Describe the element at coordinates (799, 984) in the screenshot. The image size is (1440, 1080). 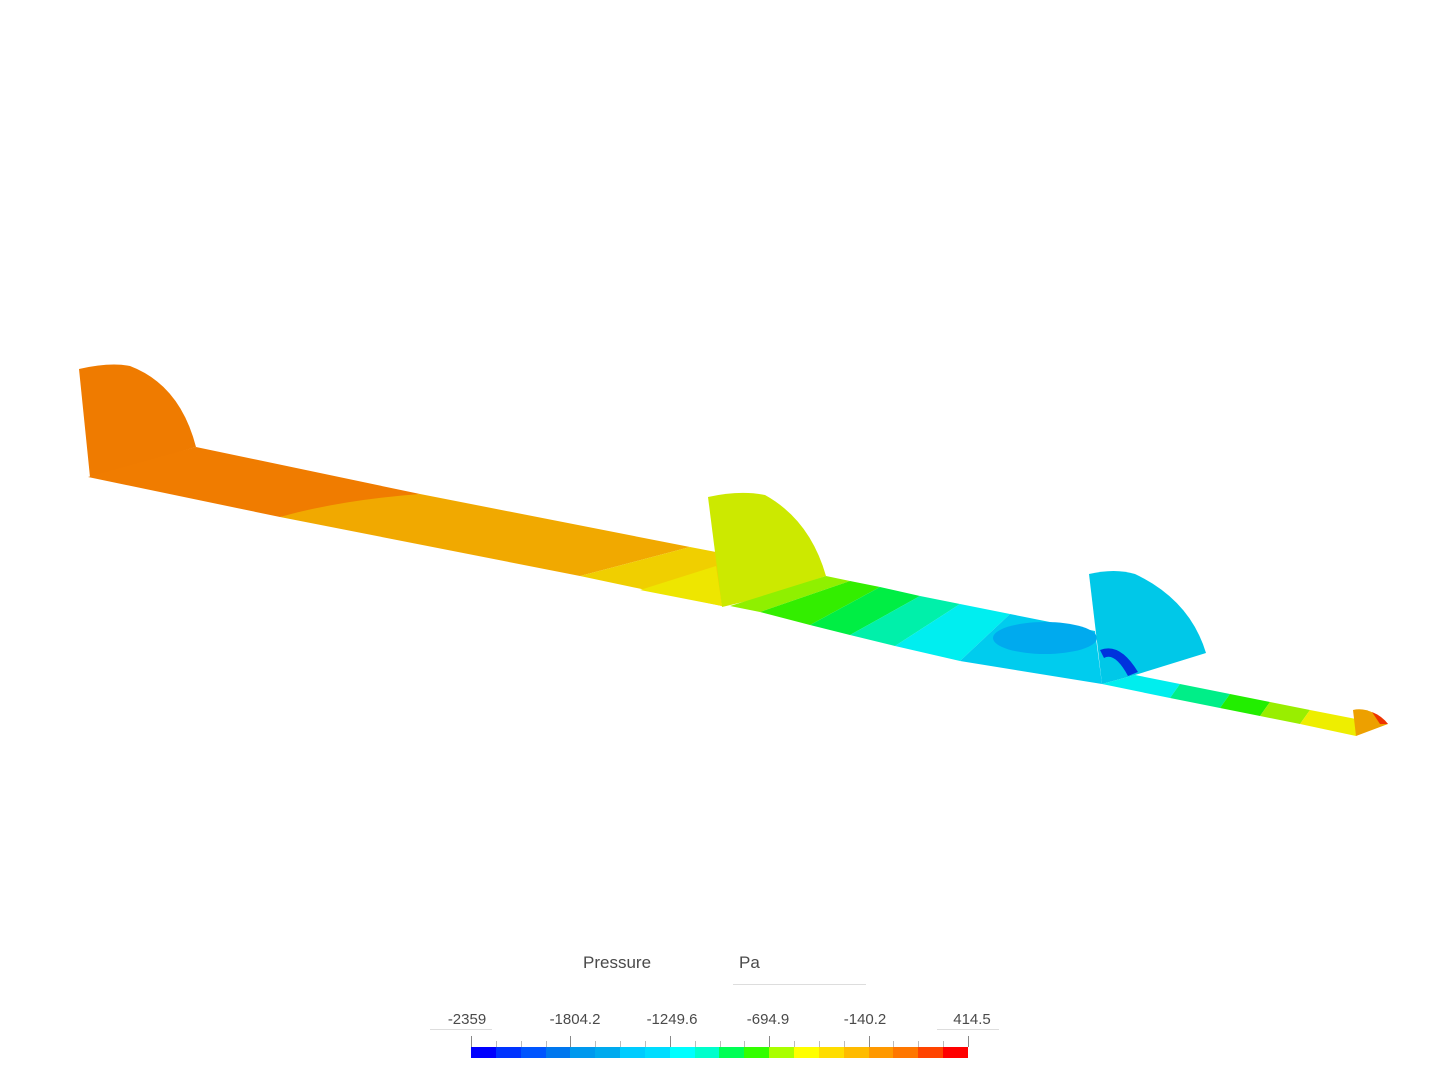
I see `unit-underline` at that location.